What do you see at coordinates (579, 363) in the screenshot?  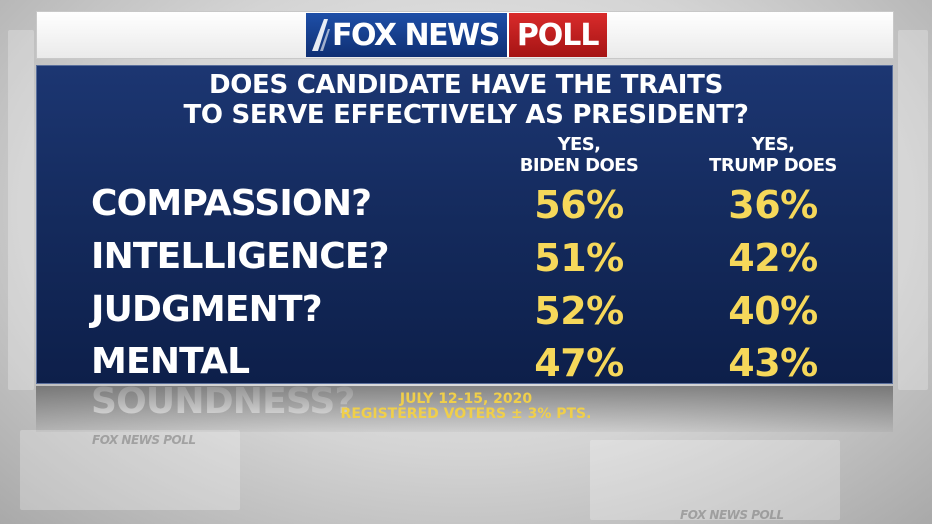 I see `value-biden-mental-soundness: 47%` at bounding box center [579, 363].